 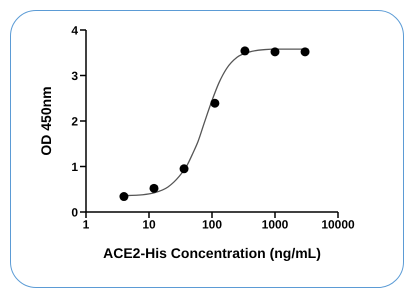 I want to click on x-tick-label: 10, so click(x=149, y=225).